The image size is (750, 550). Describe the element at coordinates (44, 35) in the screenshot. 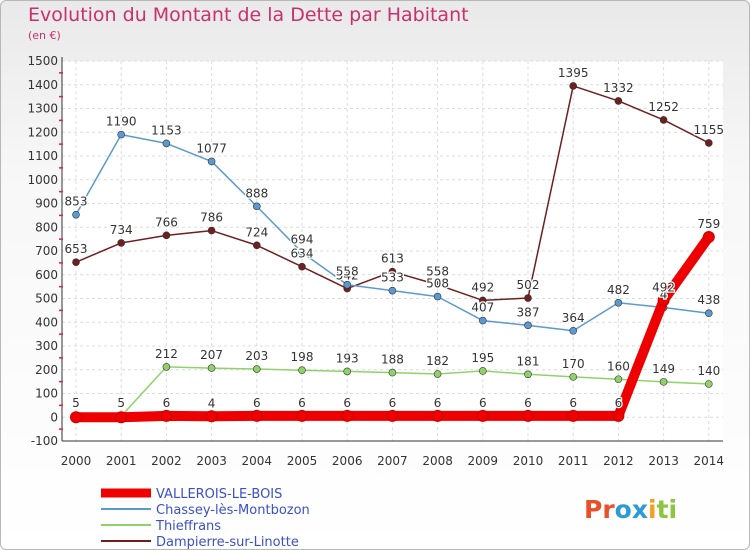

I see `chart-unit: (en €)` at that location.